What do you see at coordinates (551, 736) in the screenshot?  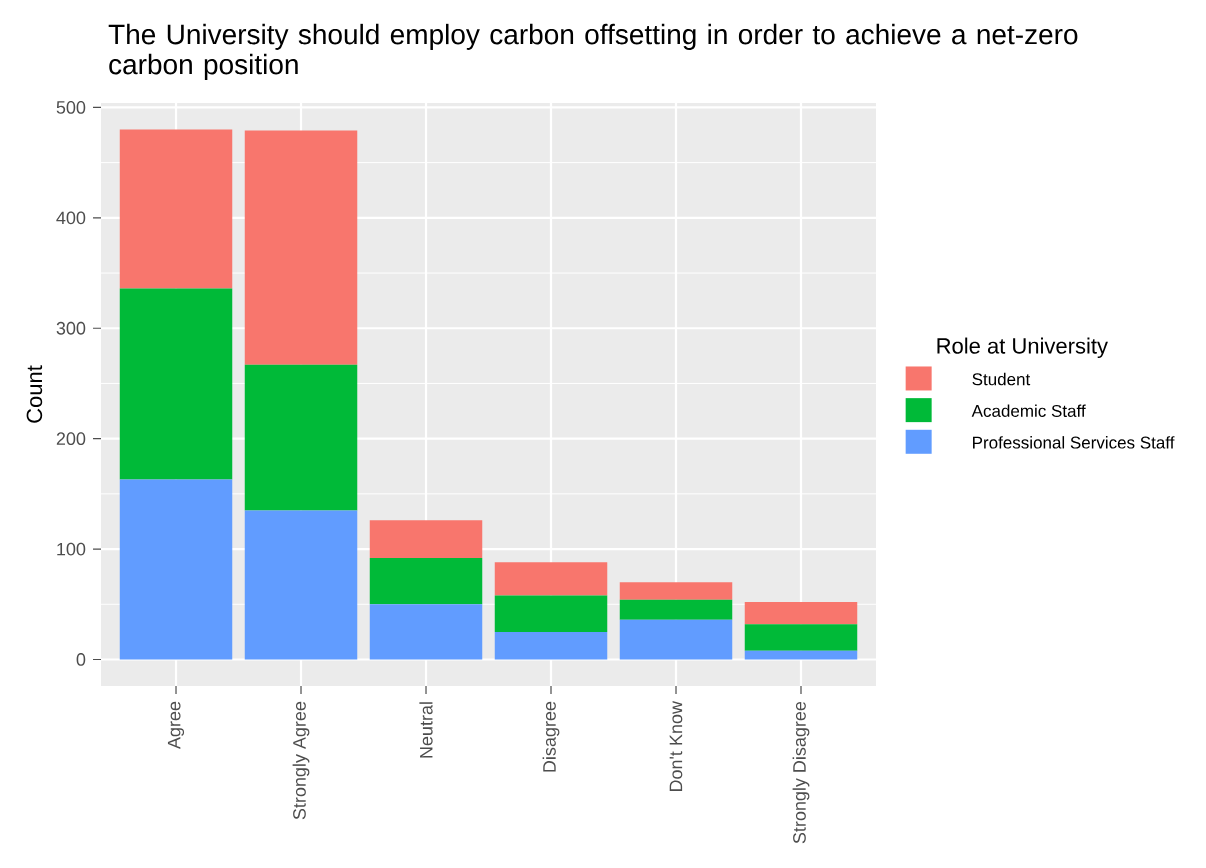 I see `x-tick-label: Disagree` at bounding box center [551, 736].